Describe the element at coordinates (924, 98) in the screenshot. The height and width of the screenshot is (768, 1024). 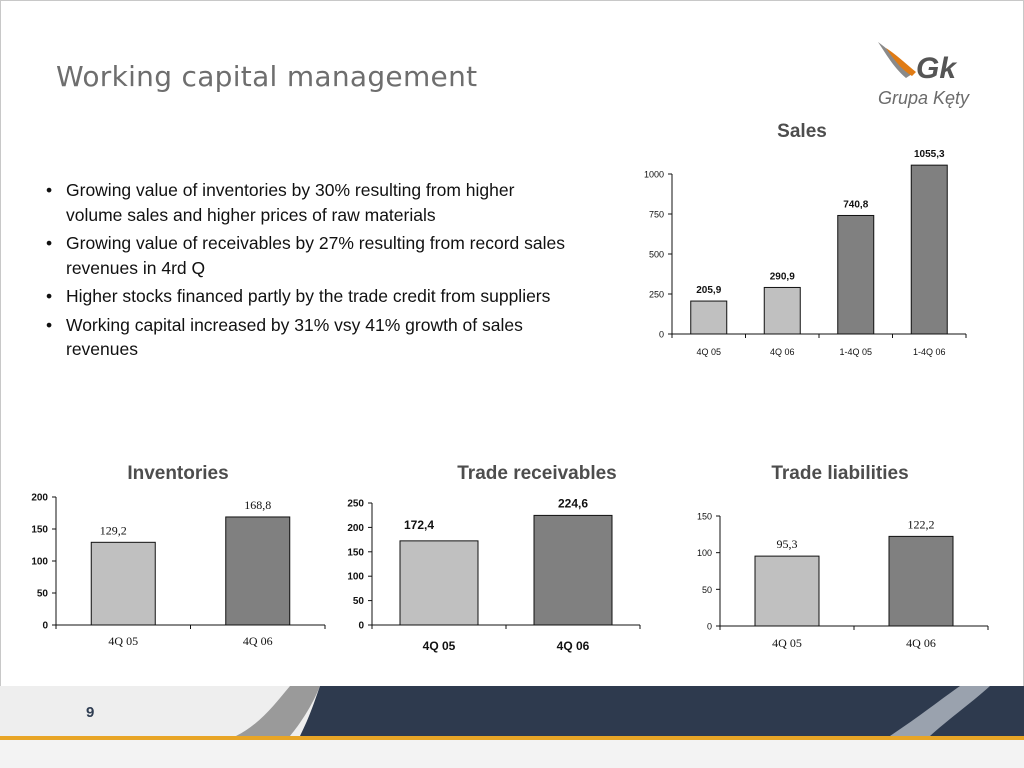
I see `logo-text: Grupa Kęty` at that location.